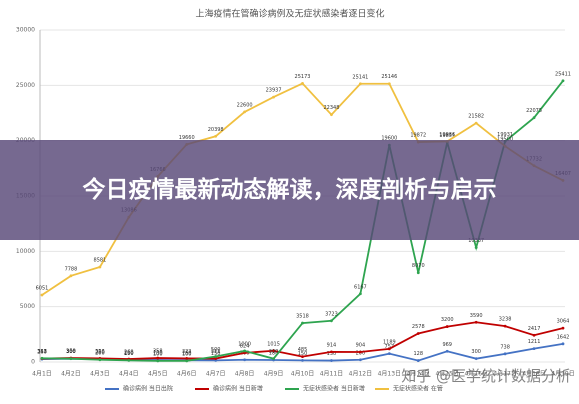 The width and height of the screenshot is (579, 404). Describe the element at coordinates (505, 347) in the screenshot. I see `data-label: 738` at that location.